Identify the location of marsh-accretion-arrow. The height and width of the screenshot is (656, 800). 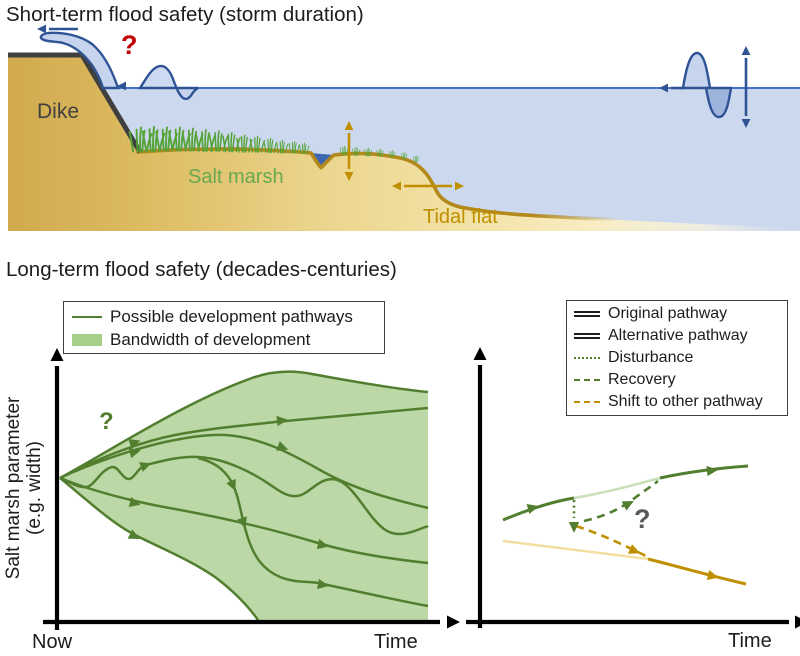
(349, 151).